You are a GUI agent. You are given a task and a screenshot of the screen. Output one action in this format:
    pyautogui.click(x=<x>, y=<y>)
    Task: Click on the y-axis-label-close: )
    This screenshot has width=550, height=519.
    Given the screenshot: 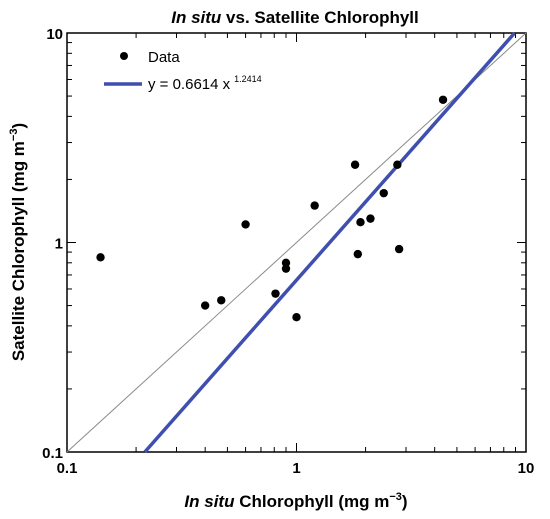 What is the action you would take?
    pyautogui.click(x=18, y=126)
    